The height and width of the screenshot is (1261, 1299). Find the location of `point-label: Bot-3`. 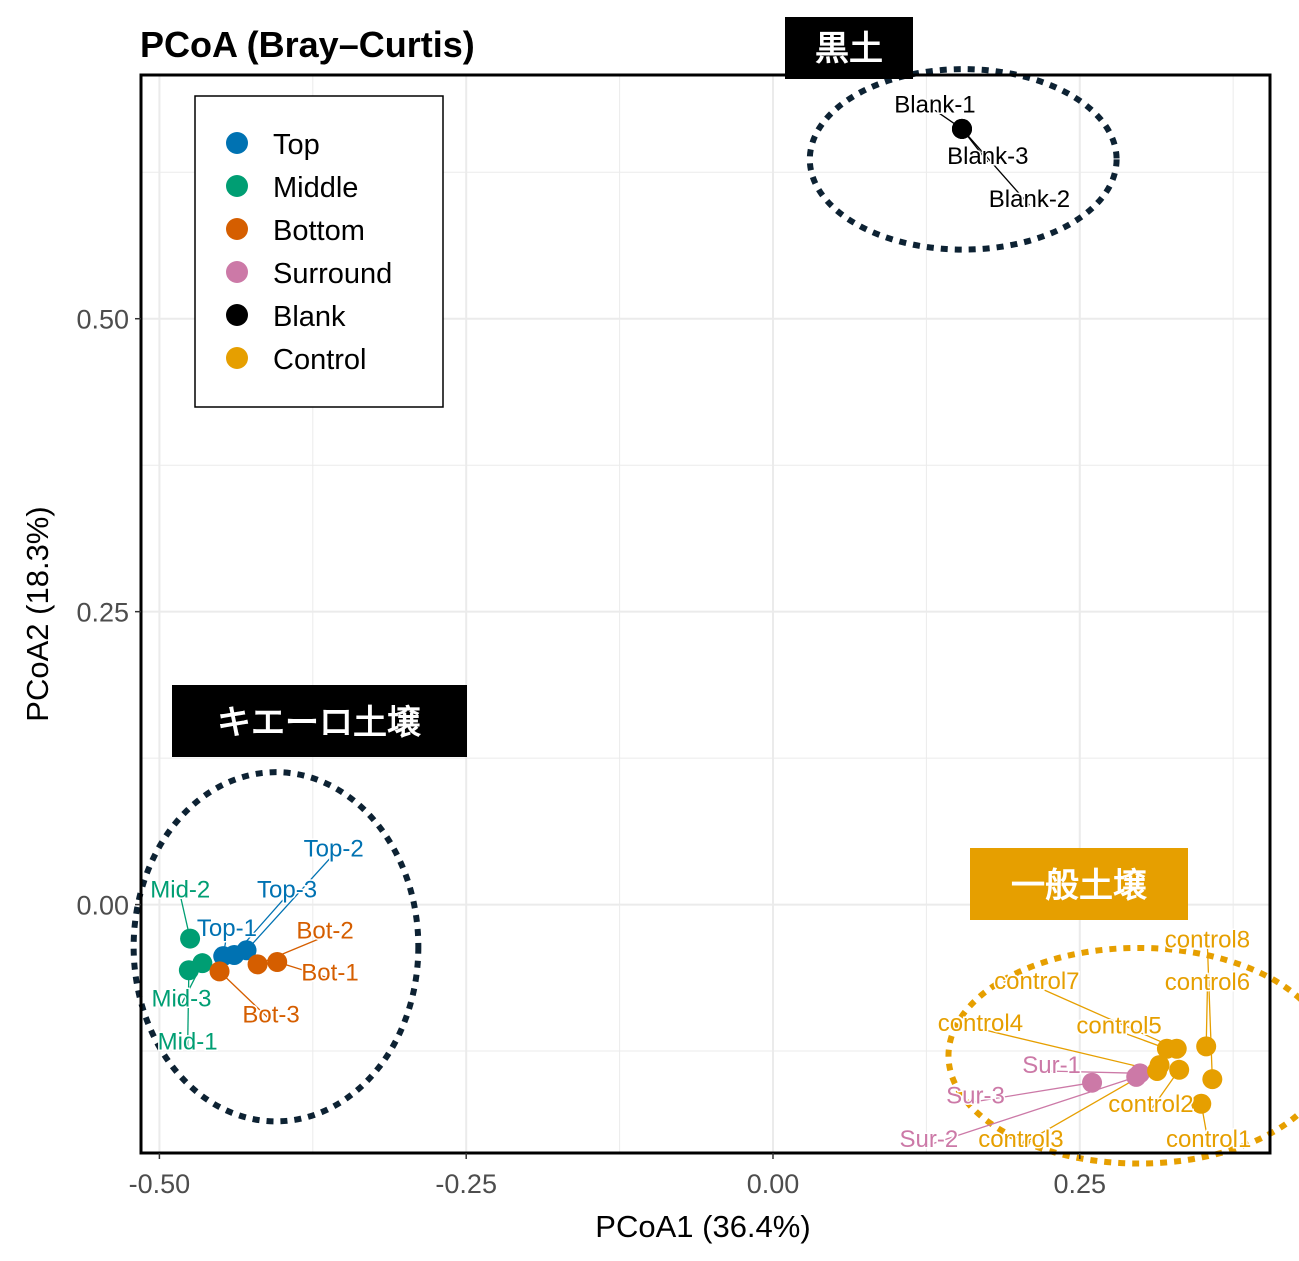

point-label: Bot-3 is located at coordinates (270, 1015).